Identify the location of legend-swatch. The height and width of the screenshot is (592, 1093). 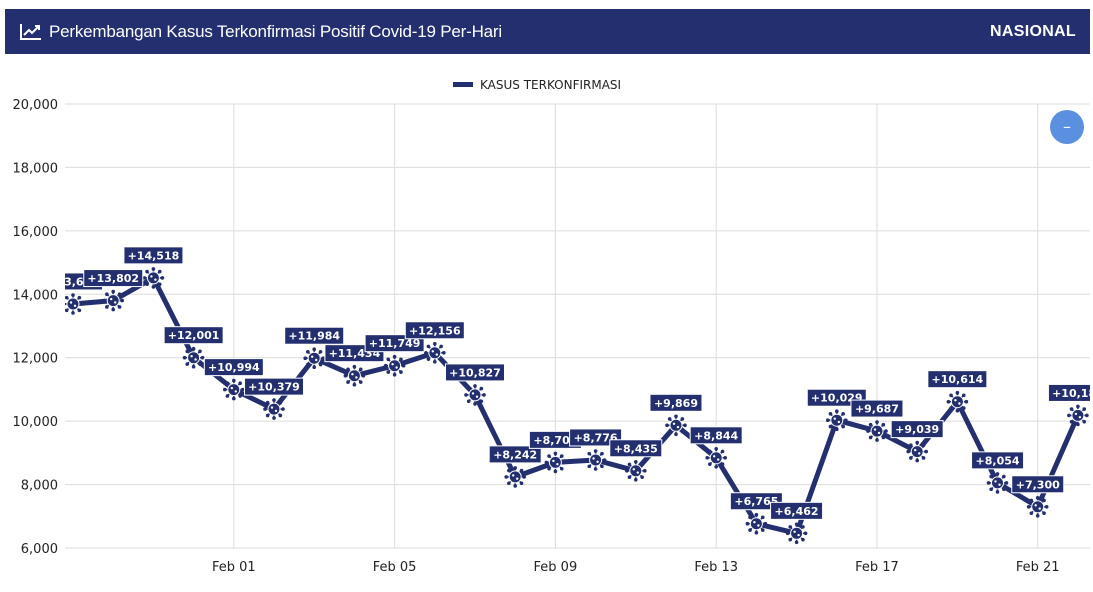
(463, 84).